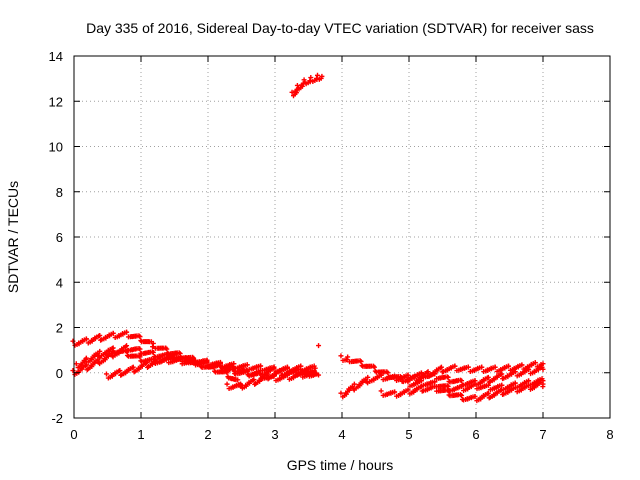 The height and width of the screenshot is (480, 640). What do you see at coordinates (274, 434) in the screenshot?
I see `x-tick-label: 3` at bounding box center [274, 434].